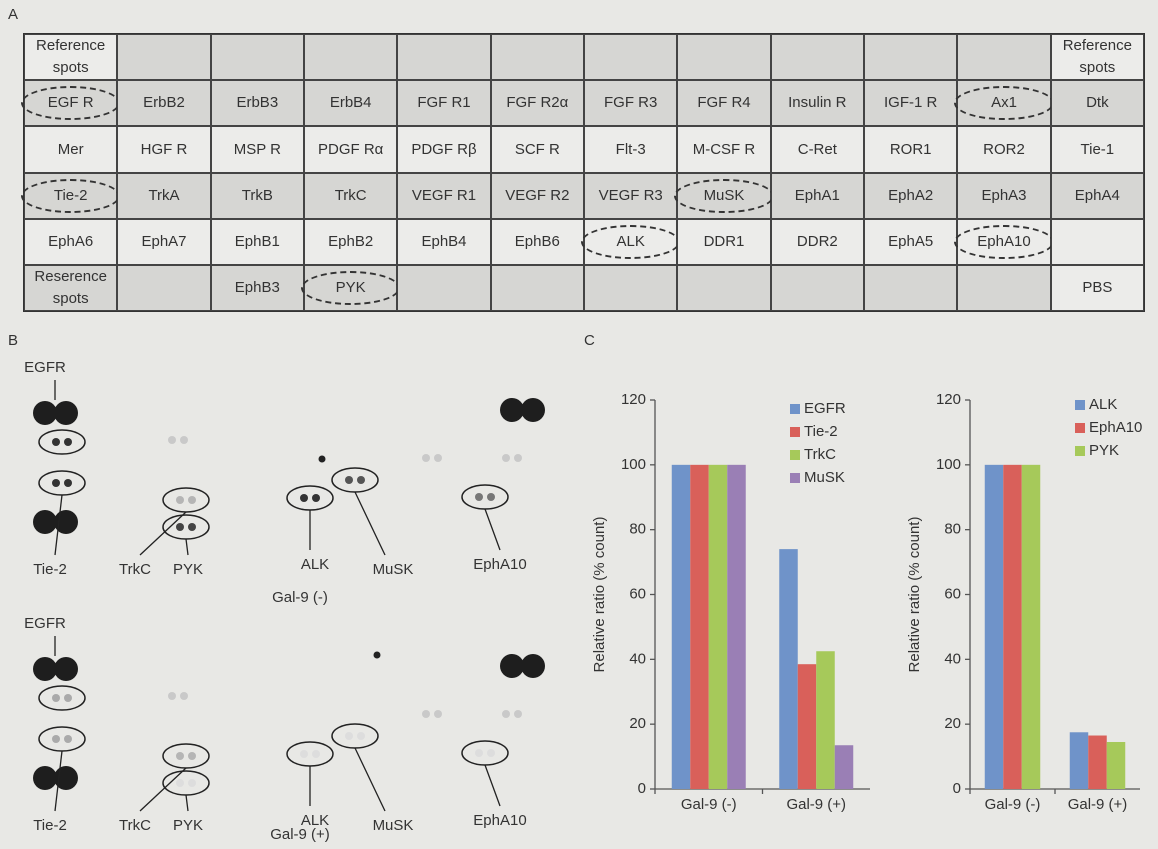  What do you see at coordinates (351, 149) in the screenshot?
I see `table-cell: PDGF Rα` at bounding box center [351, 149].